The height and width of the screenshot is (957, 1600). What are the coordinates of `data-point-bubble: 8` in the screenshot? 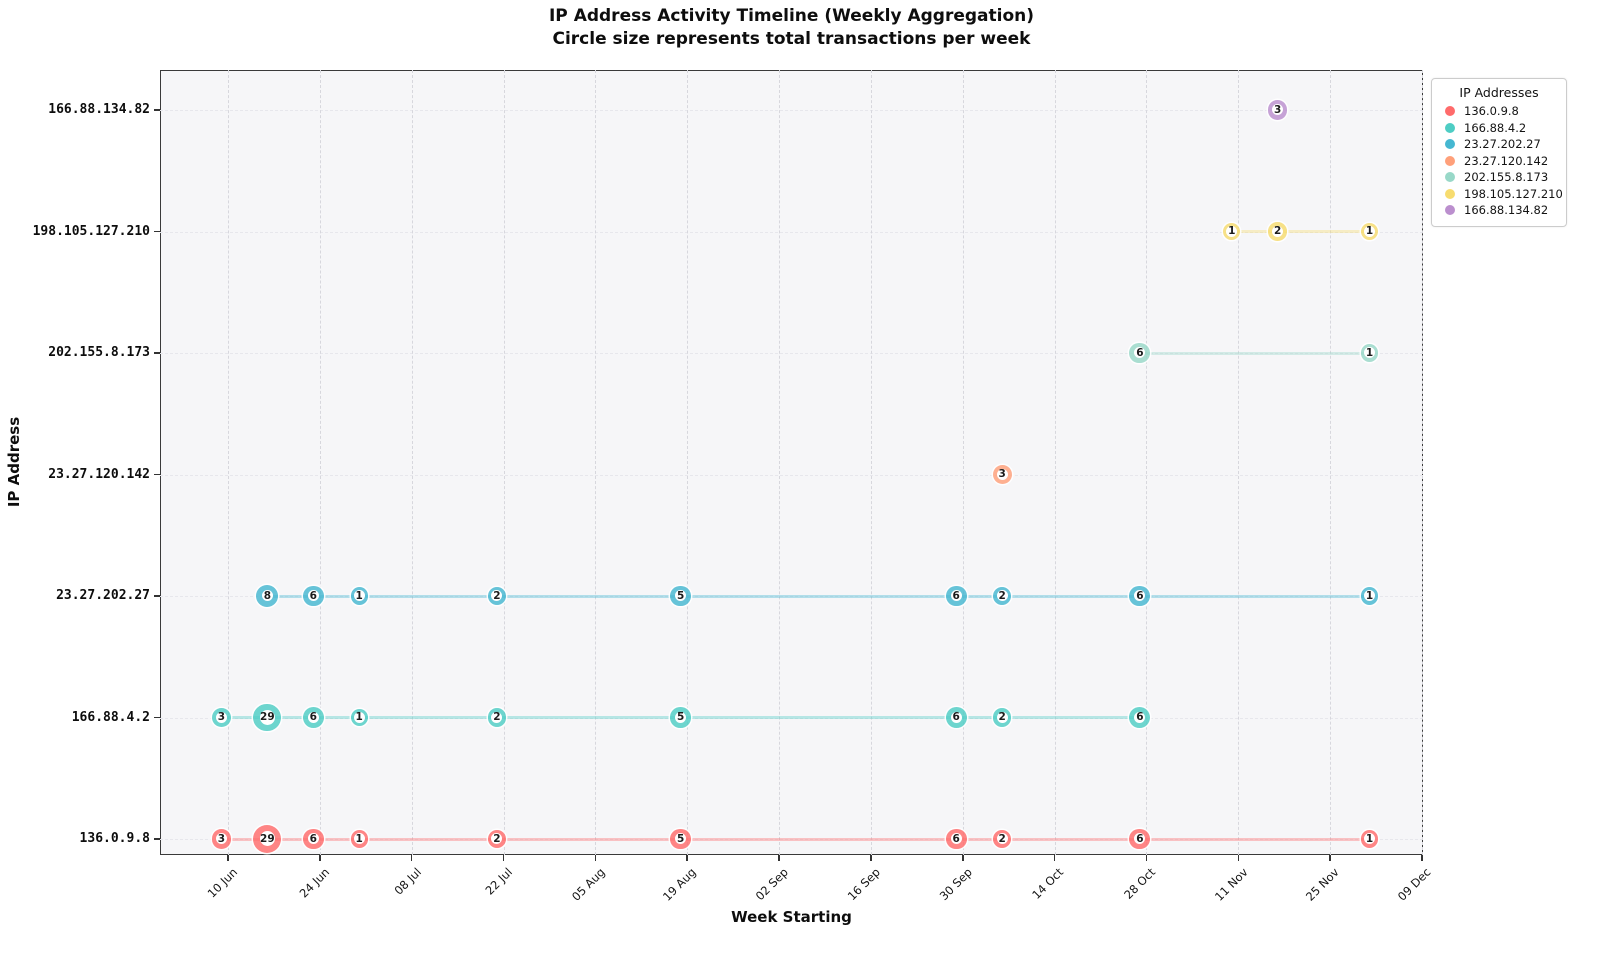 It's located at (267, 596).